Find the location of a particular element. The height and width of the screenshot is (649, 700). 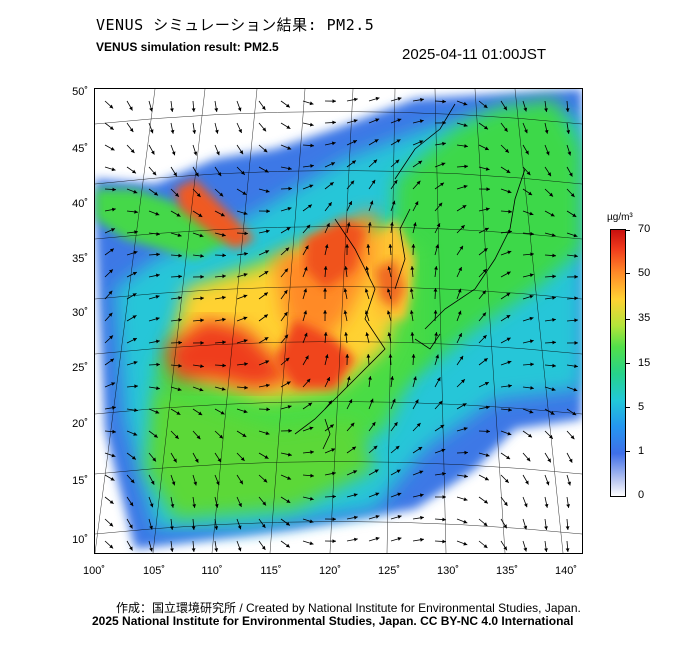

lon-label-120: 120˚ is located at coordinates (330, 571).